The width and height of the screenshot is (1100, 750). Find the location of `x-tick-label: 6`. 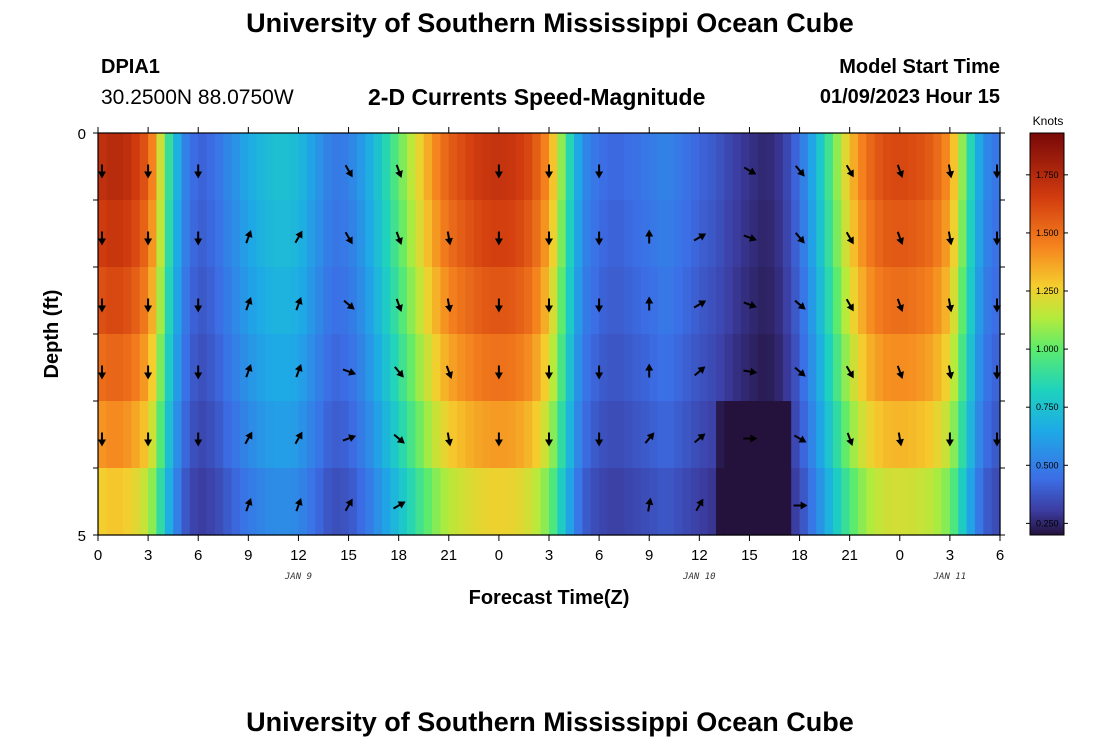

x-tick-label: 6 is located at coordinates (198, 555).